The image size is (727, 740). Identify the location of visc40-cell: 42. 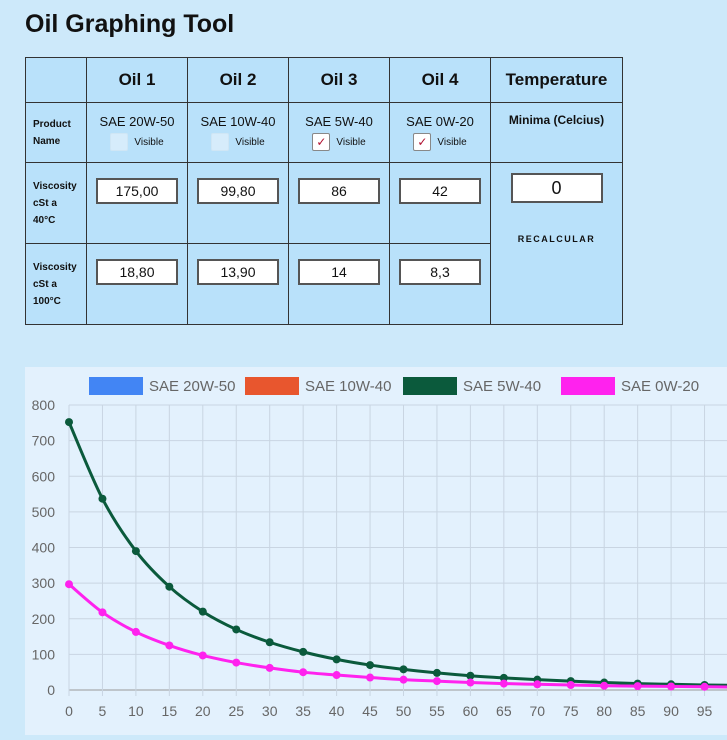
(440, 203).